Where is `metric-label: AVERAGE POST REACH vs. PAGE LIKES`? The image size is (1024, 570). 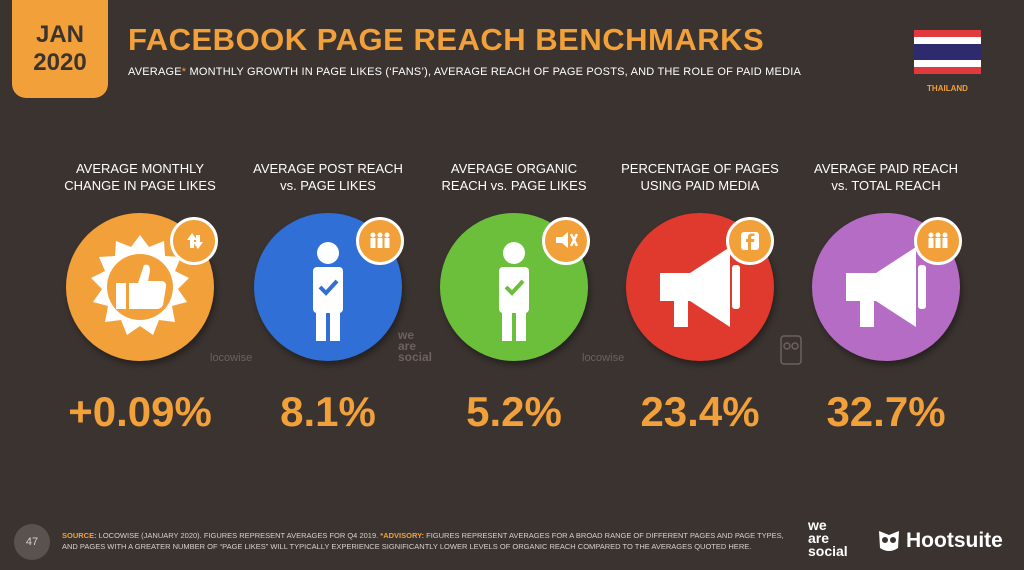
metric-label: AVERAGE POST REACH vs. PAGE LIKES is located at coordinates (328, 178).